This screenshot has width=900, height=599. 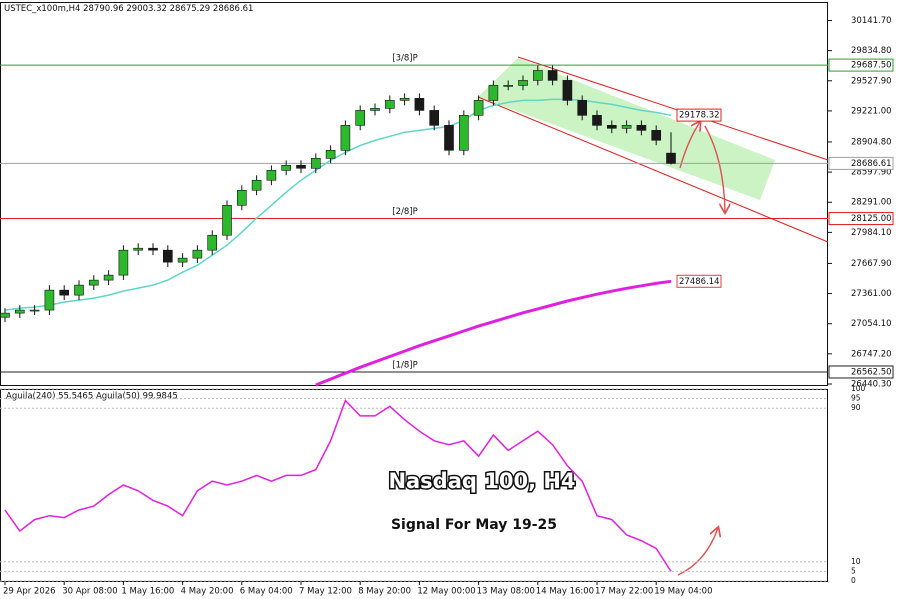 What do you see at coordinates (92, 397) in the screenshot?
I see `oscillator-title: Aguila(240) 55.5465 Aguila(50) 99.9845` at bounding box center [92, 397].